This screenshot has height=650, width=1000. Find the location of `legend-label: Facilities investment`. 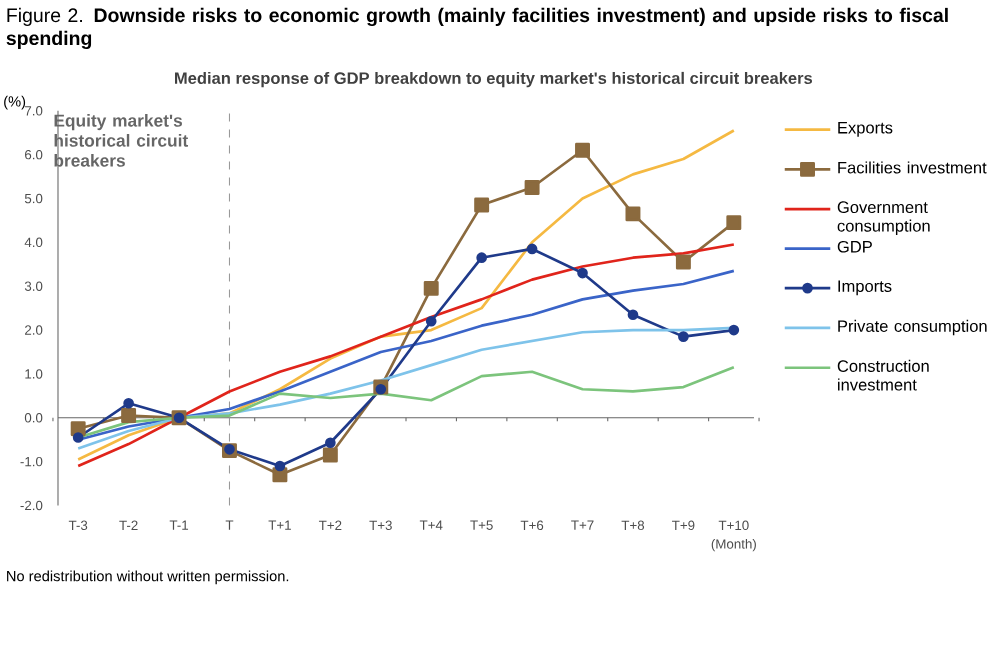

legend-label: Facilities investment is located at coordinates (912, 167).